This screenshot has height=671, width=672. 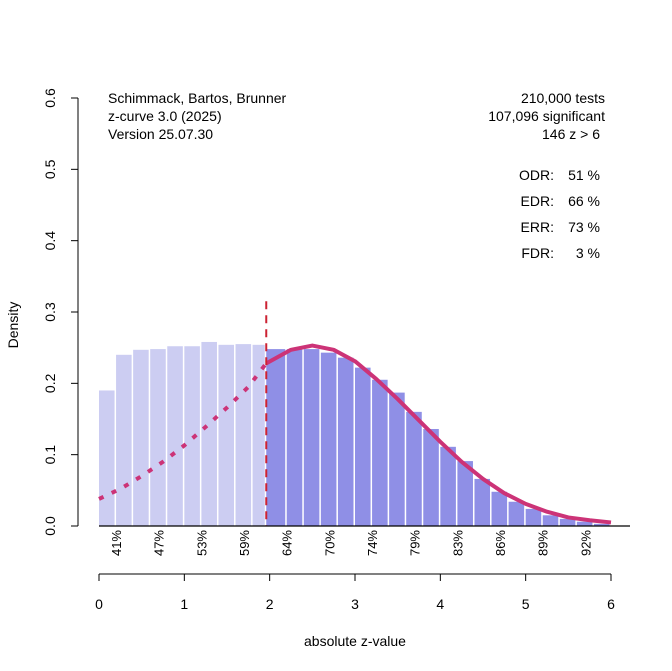 What do you see at coordinates (611, 604) in the screenshot?
I see `x-tick-label: 6` at bounding box center [611, 604].